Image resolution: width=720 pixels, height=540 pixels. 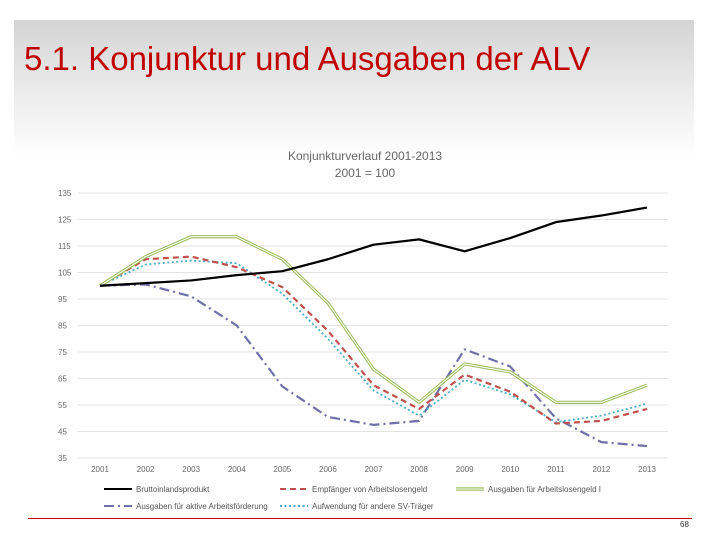 What do you see at coordinates (307, 58) in the screenshot?
I see `slide-title: 5.1. Konjunktur und Ausgaben der ALV` at bounding box center [307, 58].